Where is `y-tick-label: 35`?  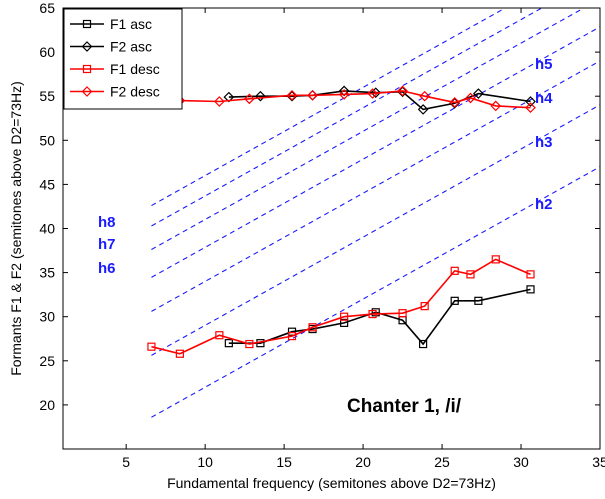
y-tick-label: 35 is located at coordinates (47, 273).